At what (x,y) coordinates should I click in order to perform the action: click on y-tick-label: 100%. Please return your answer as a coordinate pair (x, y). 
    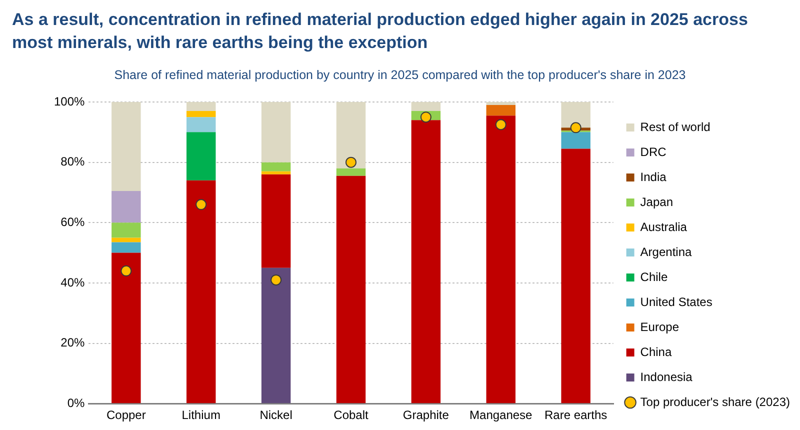
    Looking at the image, I should click on (70, 101).